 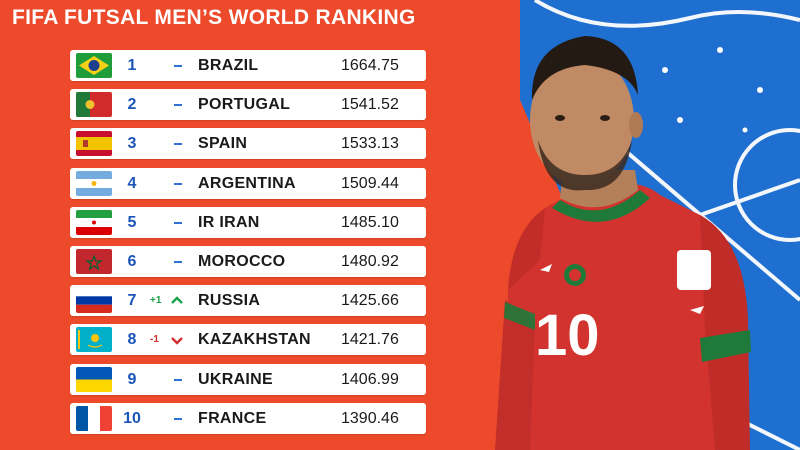 I want to click on rank-number: 8, so click(x=132, y=340).